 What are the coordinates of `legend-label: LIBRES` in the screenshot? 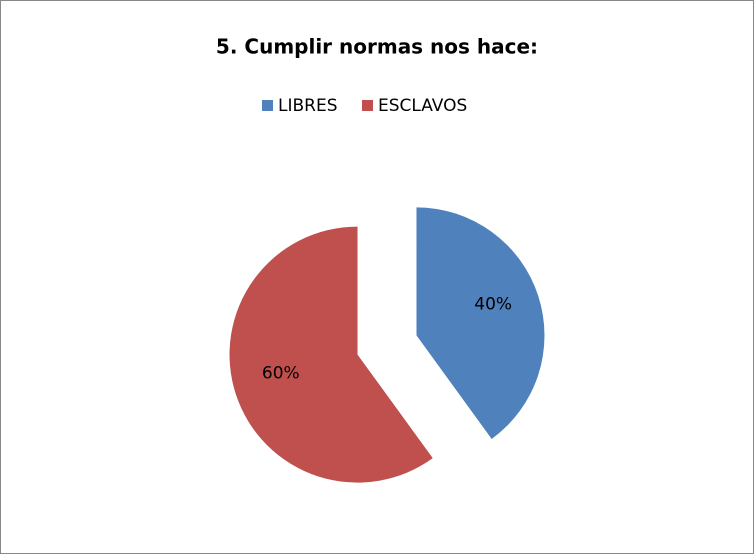 It's located at (308, 106).